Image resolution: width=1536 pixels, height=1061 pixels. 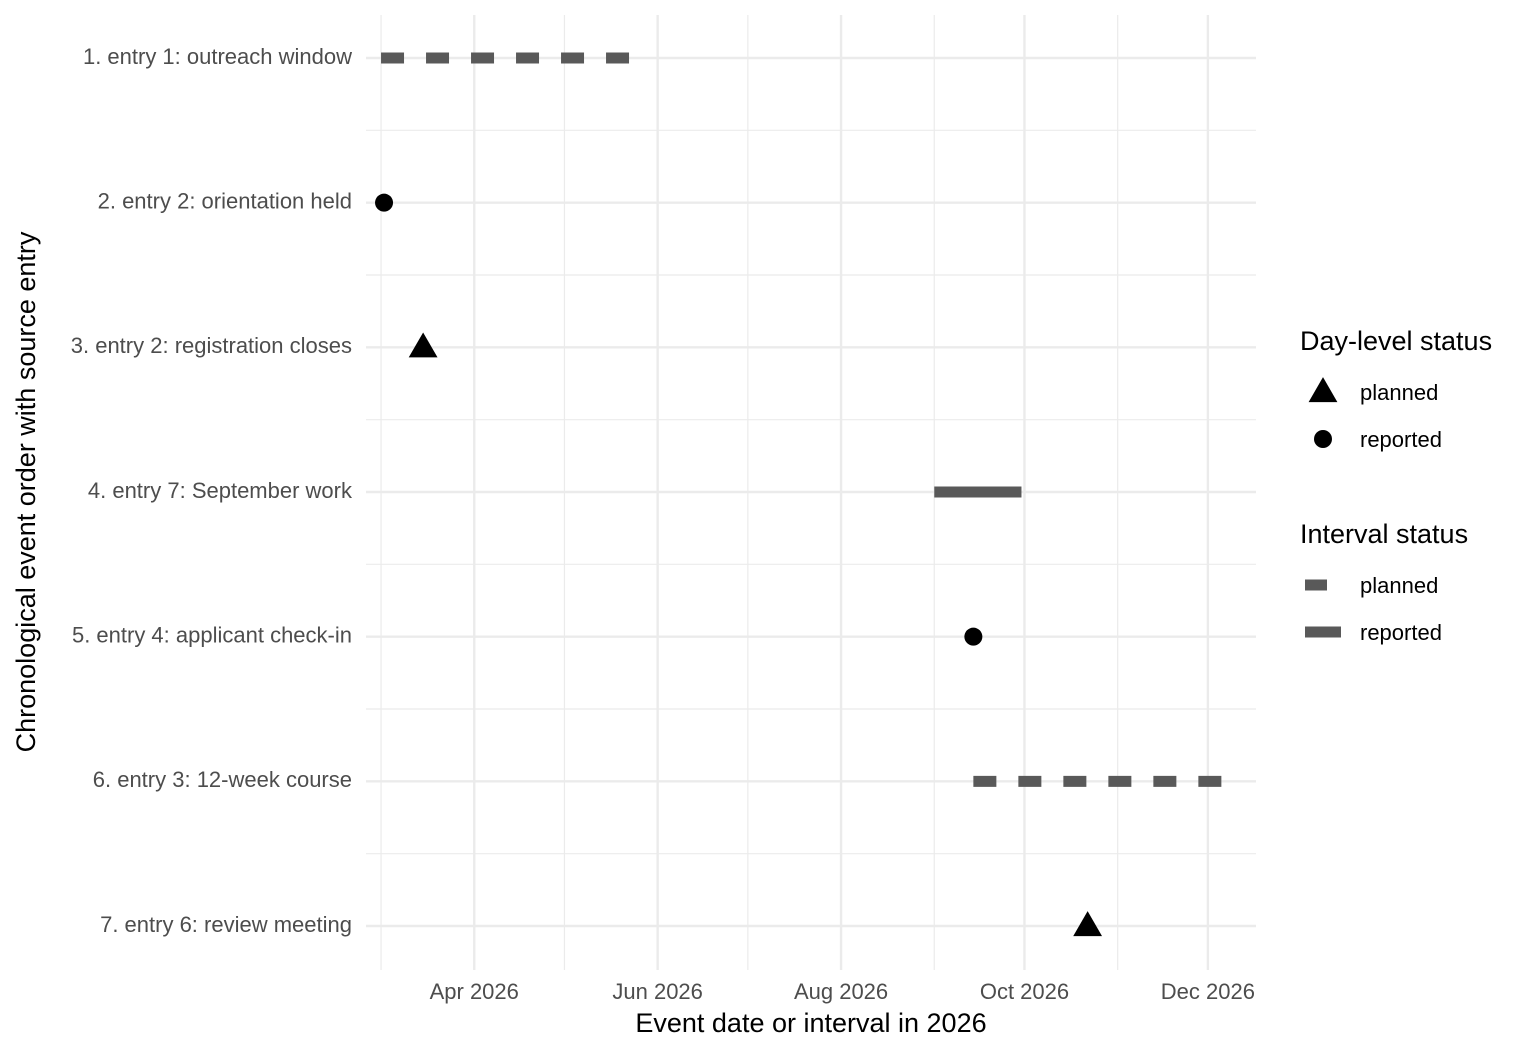 What do you see at coordinates (1323, 439) in the screenshot?
I see `legend-circle` at bounding box center [1323, 439].